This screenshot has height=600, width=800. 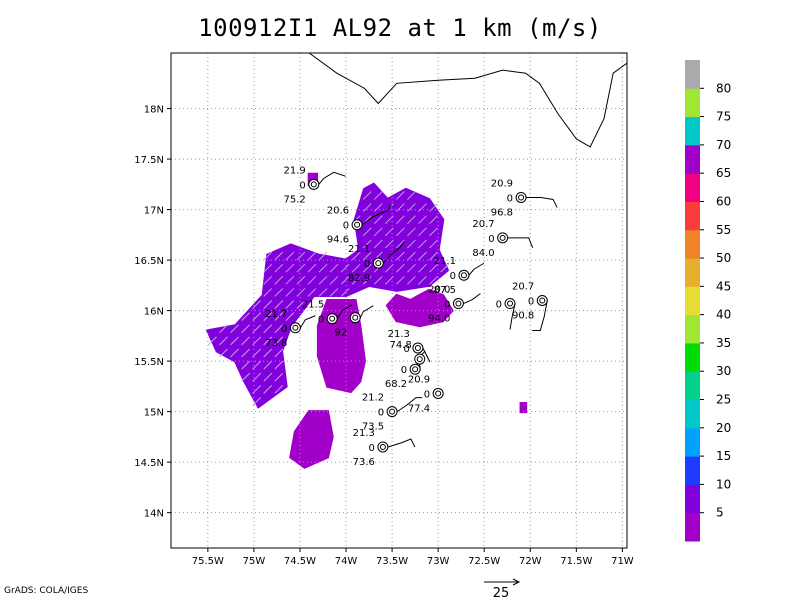 What do you see at coordinates (400, 345) in the screenshot?
I see `station-temp: 74.8` at bounding box center [400, 345].